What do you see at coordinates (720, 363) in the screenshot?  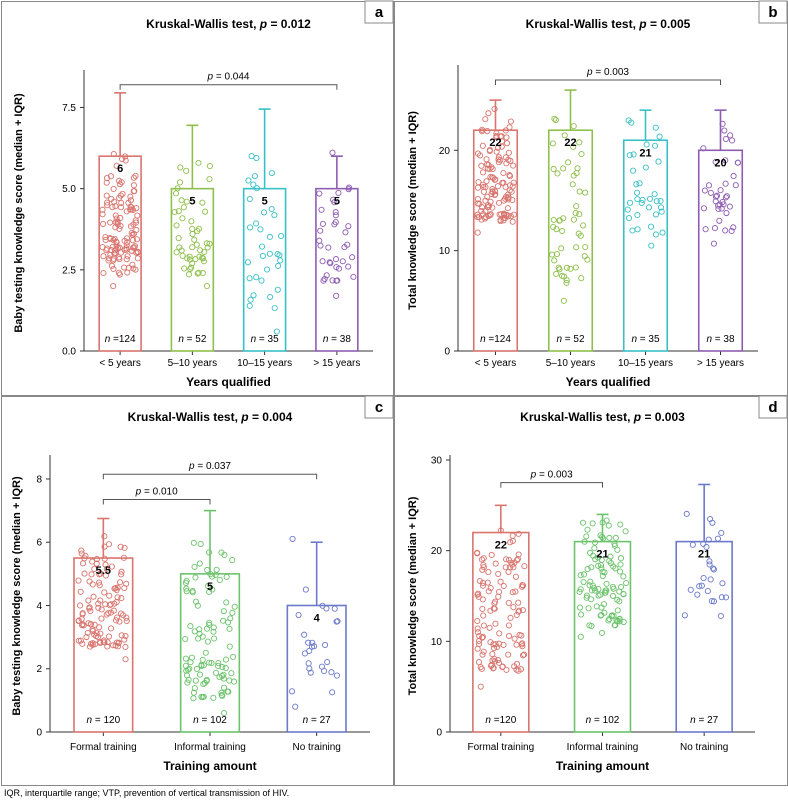 I see `x-tick-label: > 15 years` at bounding box center [720, 363].